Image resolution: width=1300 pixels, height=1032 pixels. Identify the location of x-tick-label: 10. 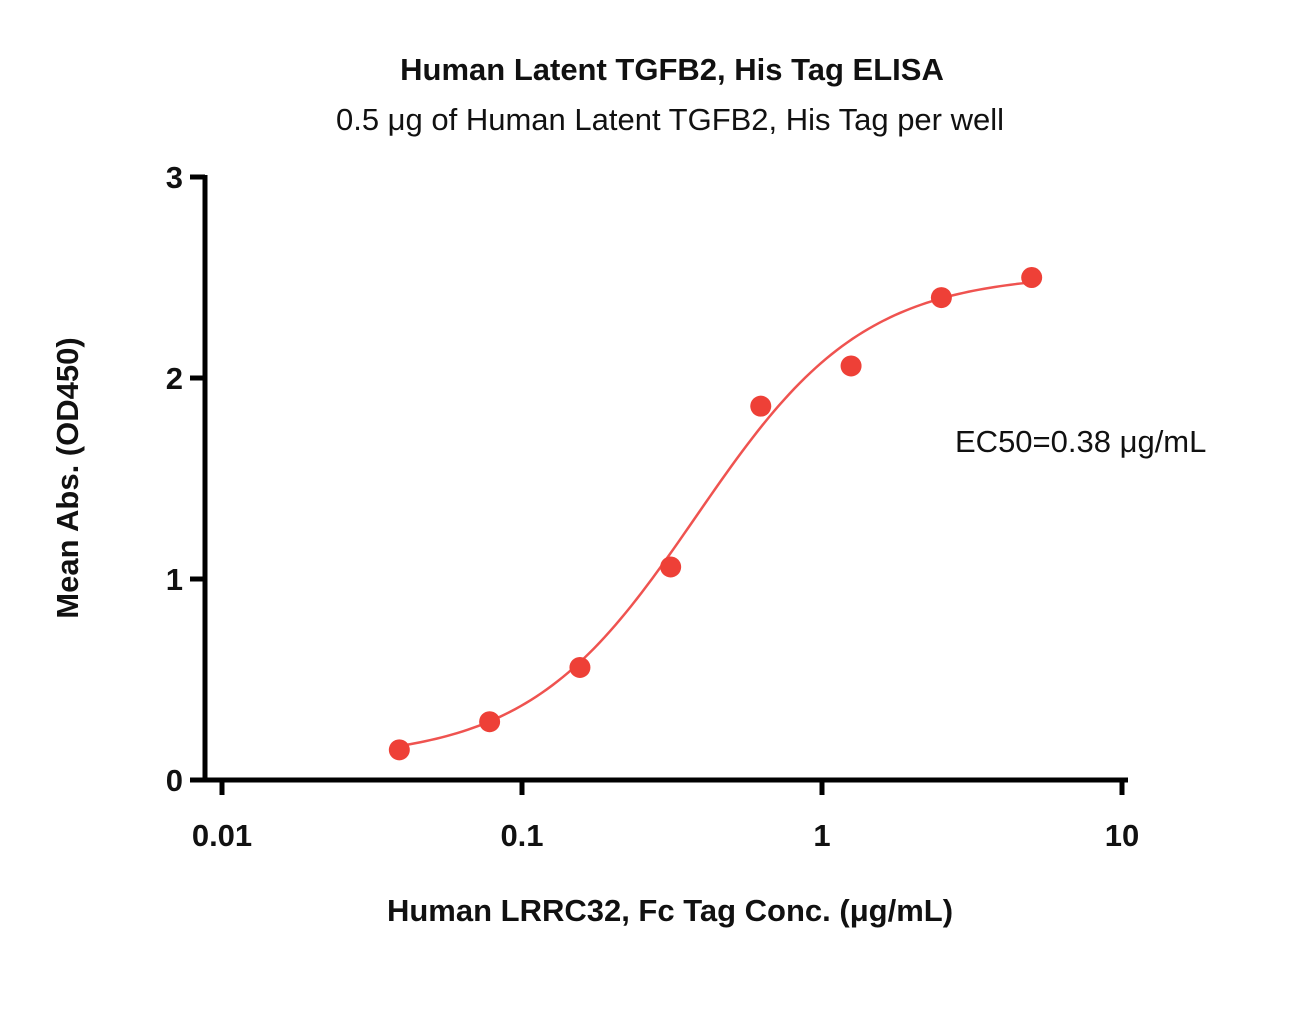
(1122, 835).